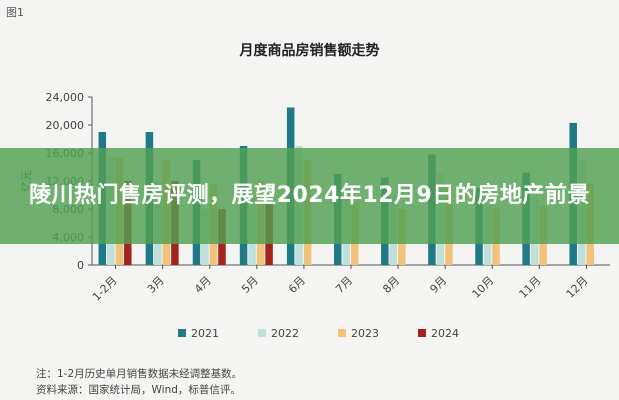 The height and width of the screenshot is (400, 619). What do you see at coordinates (309, 51) in the screenshot?
I see `chart-title: 月度商品房销售额走势` at bounding box center [309, 51].